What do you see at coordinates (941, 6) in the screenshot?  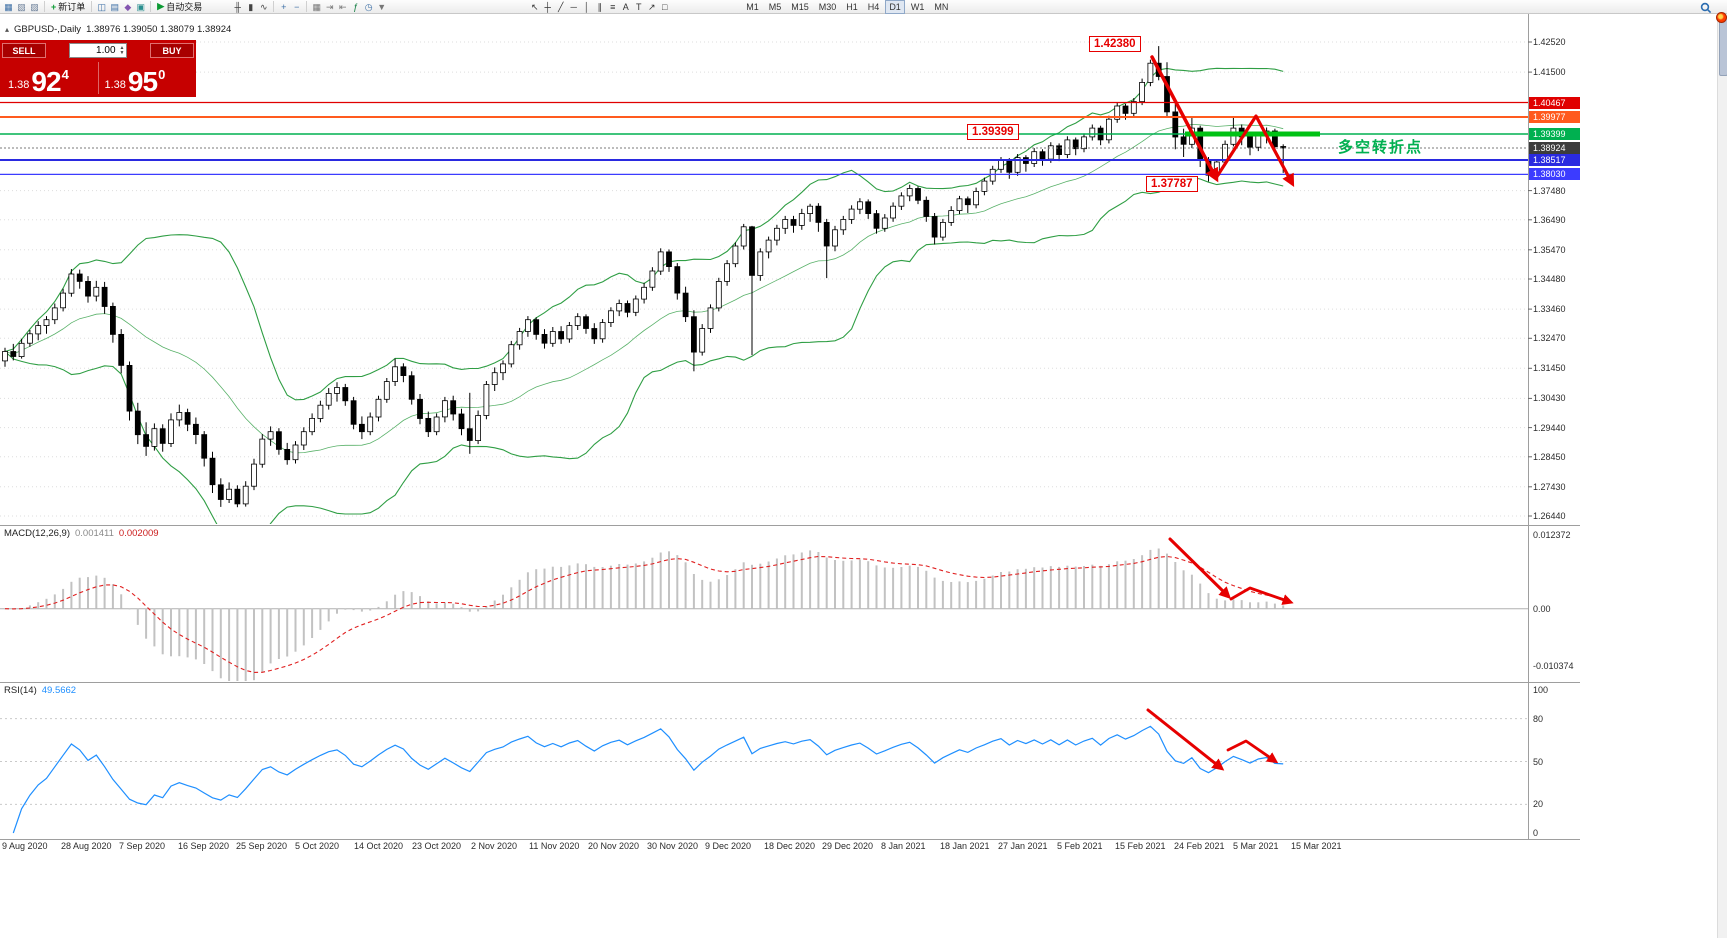 I see `timeframe-MN: MN` at bounding box center [941, 6].